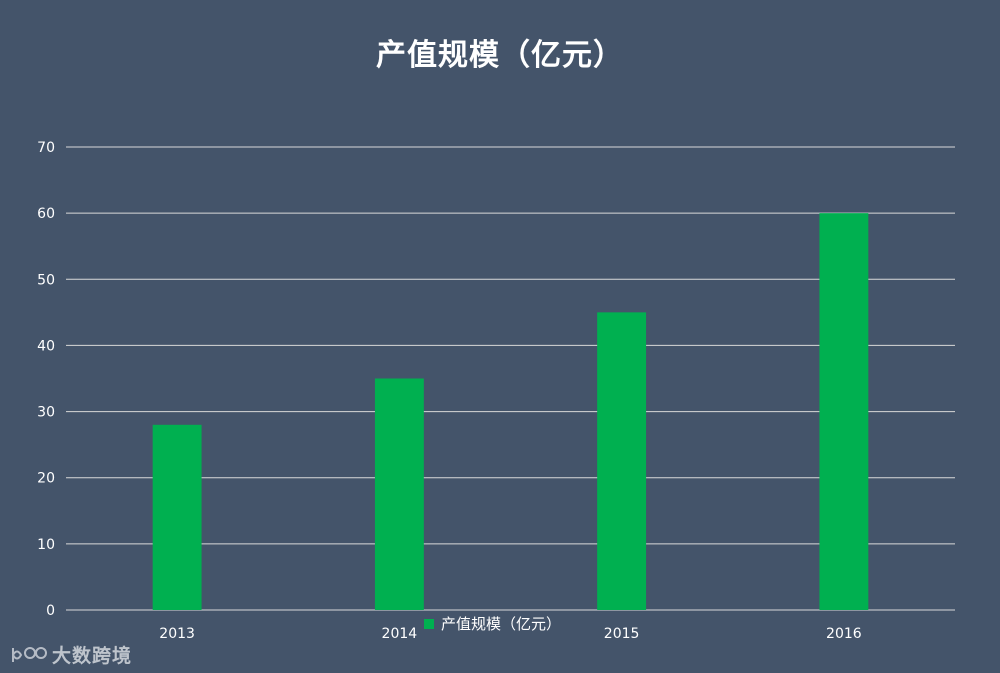  Describe the element at coordinates (429, 624) in the screenshot. I see `legend-swatch` at that location.